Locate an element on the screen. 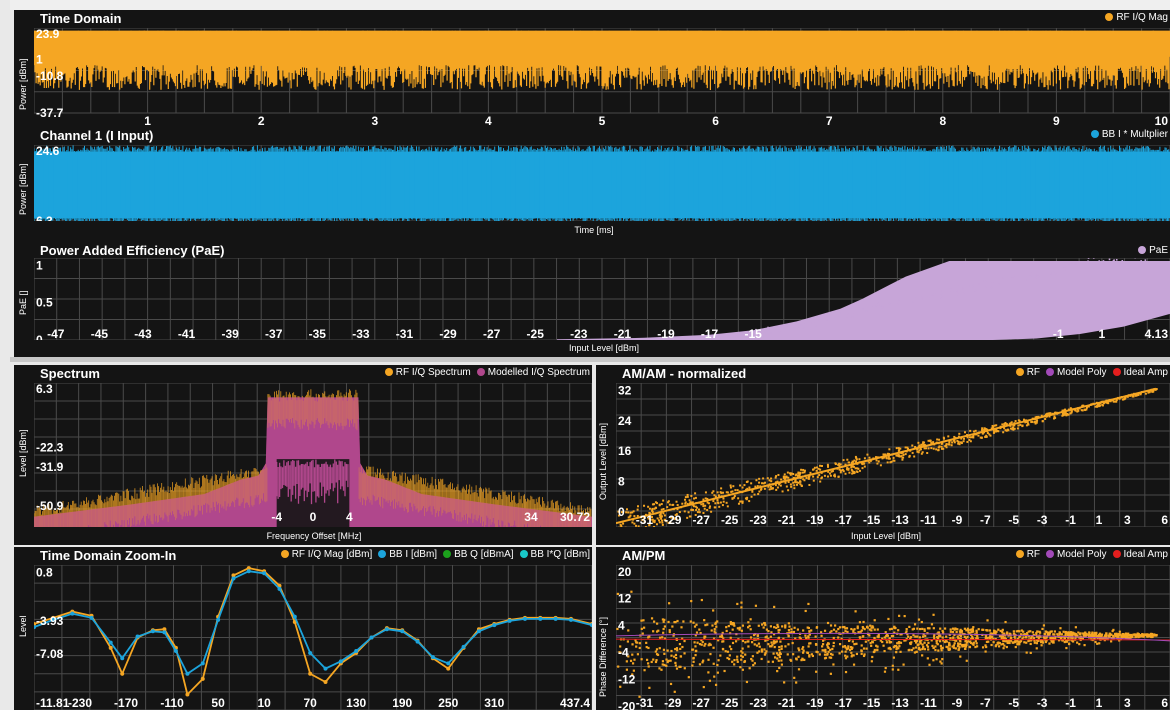  legend: RF I/Q Spectrum Modelled I/Q Spectrum is located at coordinates (487, 372).